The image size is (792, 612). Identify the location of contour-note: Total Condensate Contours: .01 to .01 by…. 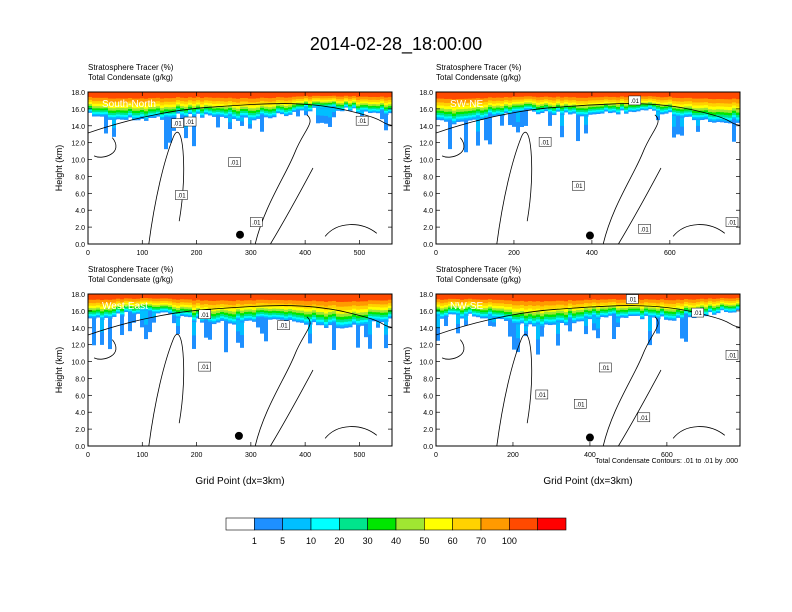
(666, 461).